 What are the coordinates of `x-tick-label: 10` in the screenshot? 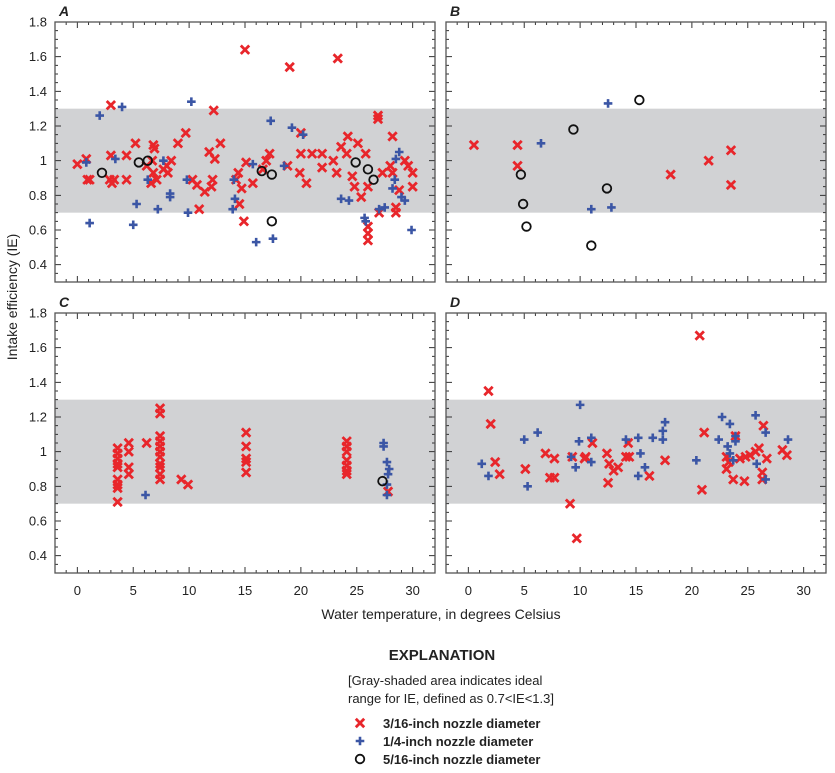 It's located at (580, 590).